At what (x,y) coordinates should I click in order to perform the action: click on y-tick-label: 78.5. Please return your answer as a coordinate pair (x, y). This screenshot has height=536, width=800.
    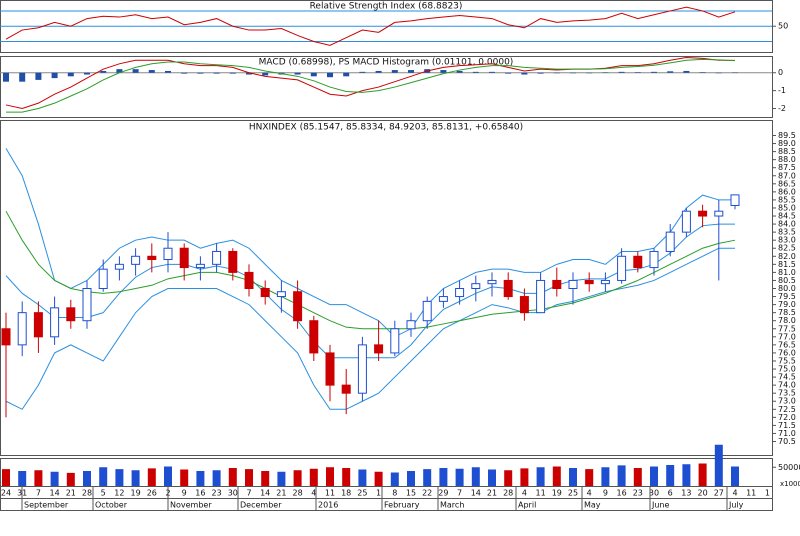
    Looking at the image, I should click on (787, 312).